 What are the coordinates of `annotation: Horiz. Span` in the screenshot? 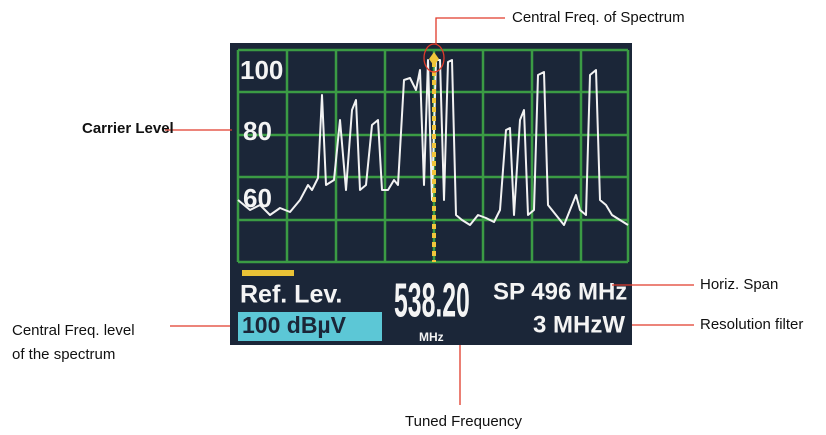 It's located at (739, 284).